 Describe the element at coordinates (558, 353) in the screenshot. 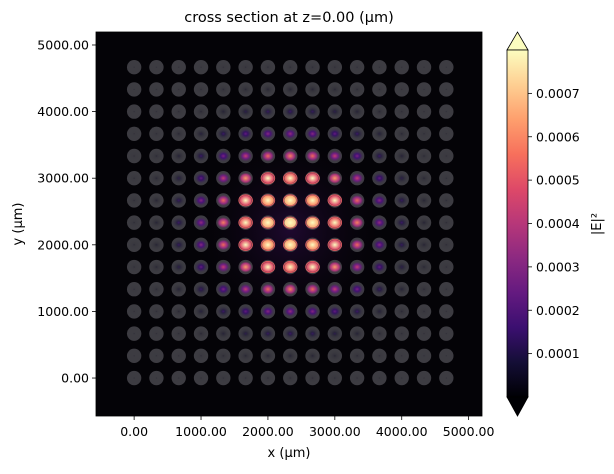

I see `colorbar-tick-label: 0.0001` at that location.